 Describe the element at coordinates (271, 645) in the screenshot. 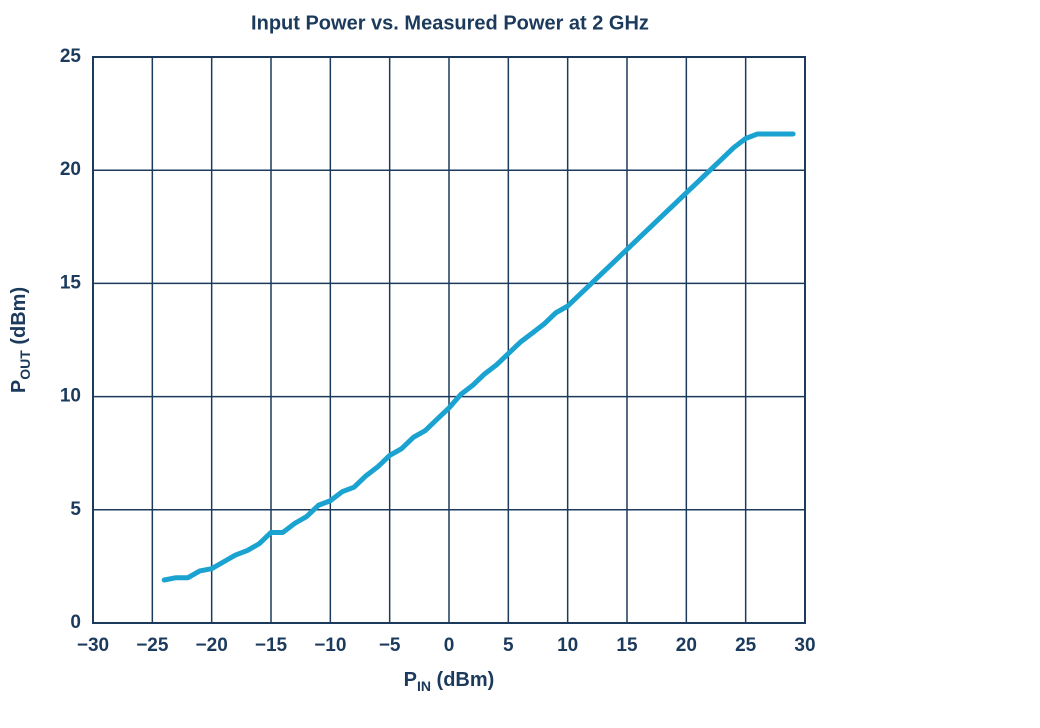

I see `x-tick-label: −15` at that location.